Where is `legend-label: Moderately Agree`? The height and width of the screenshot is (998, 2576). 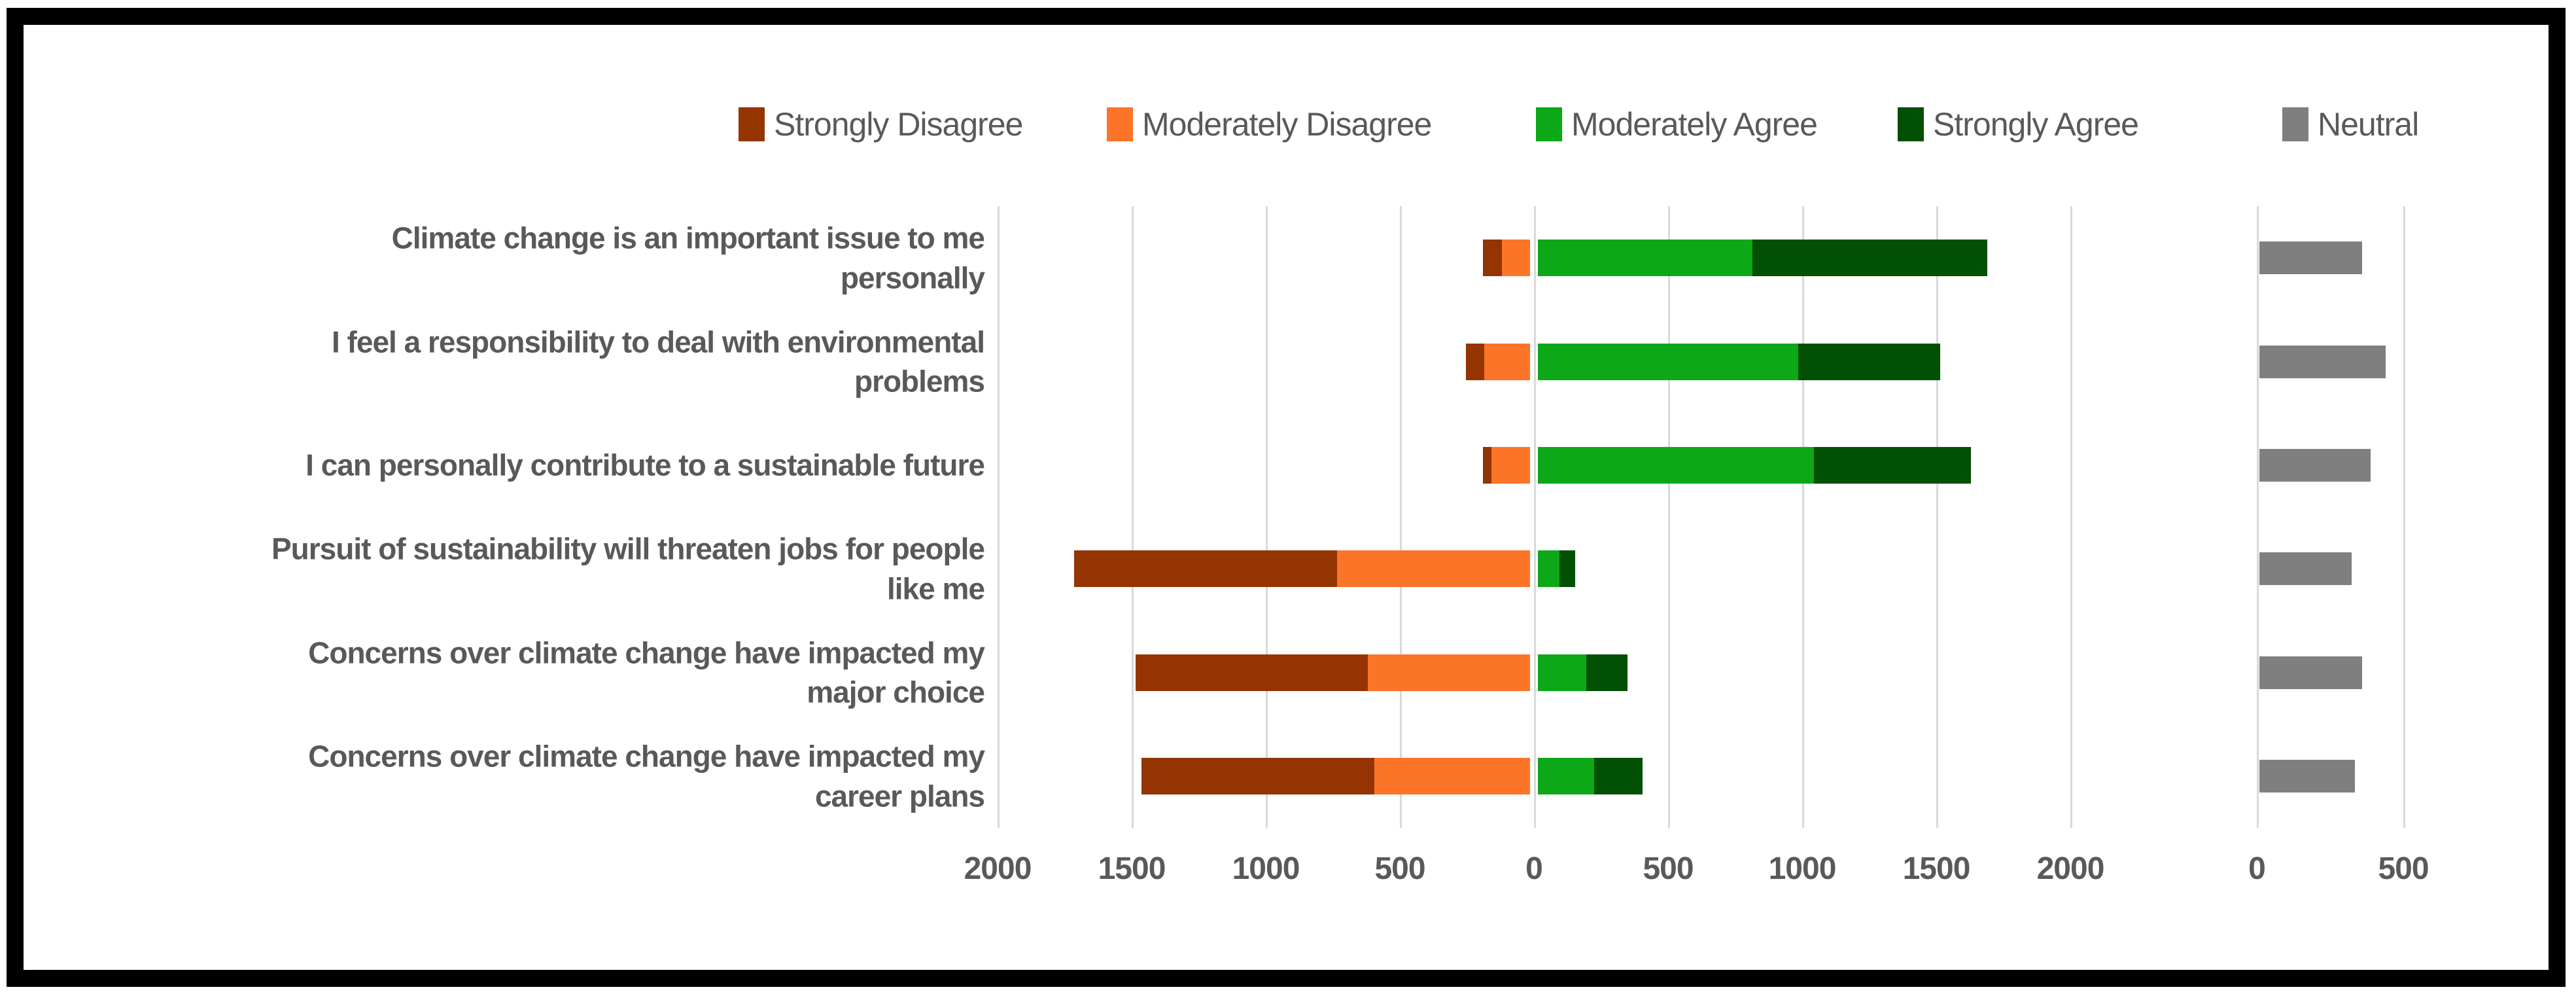 legend-label: Moderately Agree is located at coordinates (1694, 124).